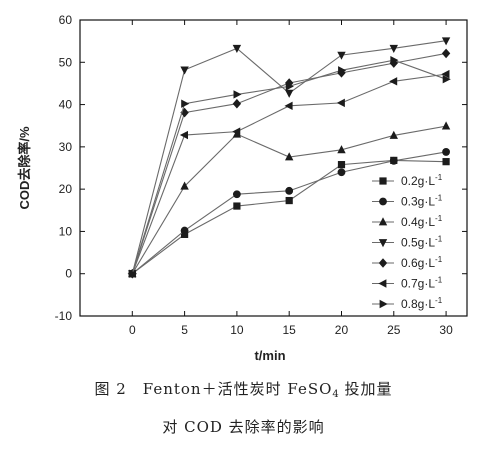 Image resolution: width=487 pixels, height=450 pixels. Describe the element at coordinates (66, 189) in the screenshot. I see `y-tick-label: 20` at that location.